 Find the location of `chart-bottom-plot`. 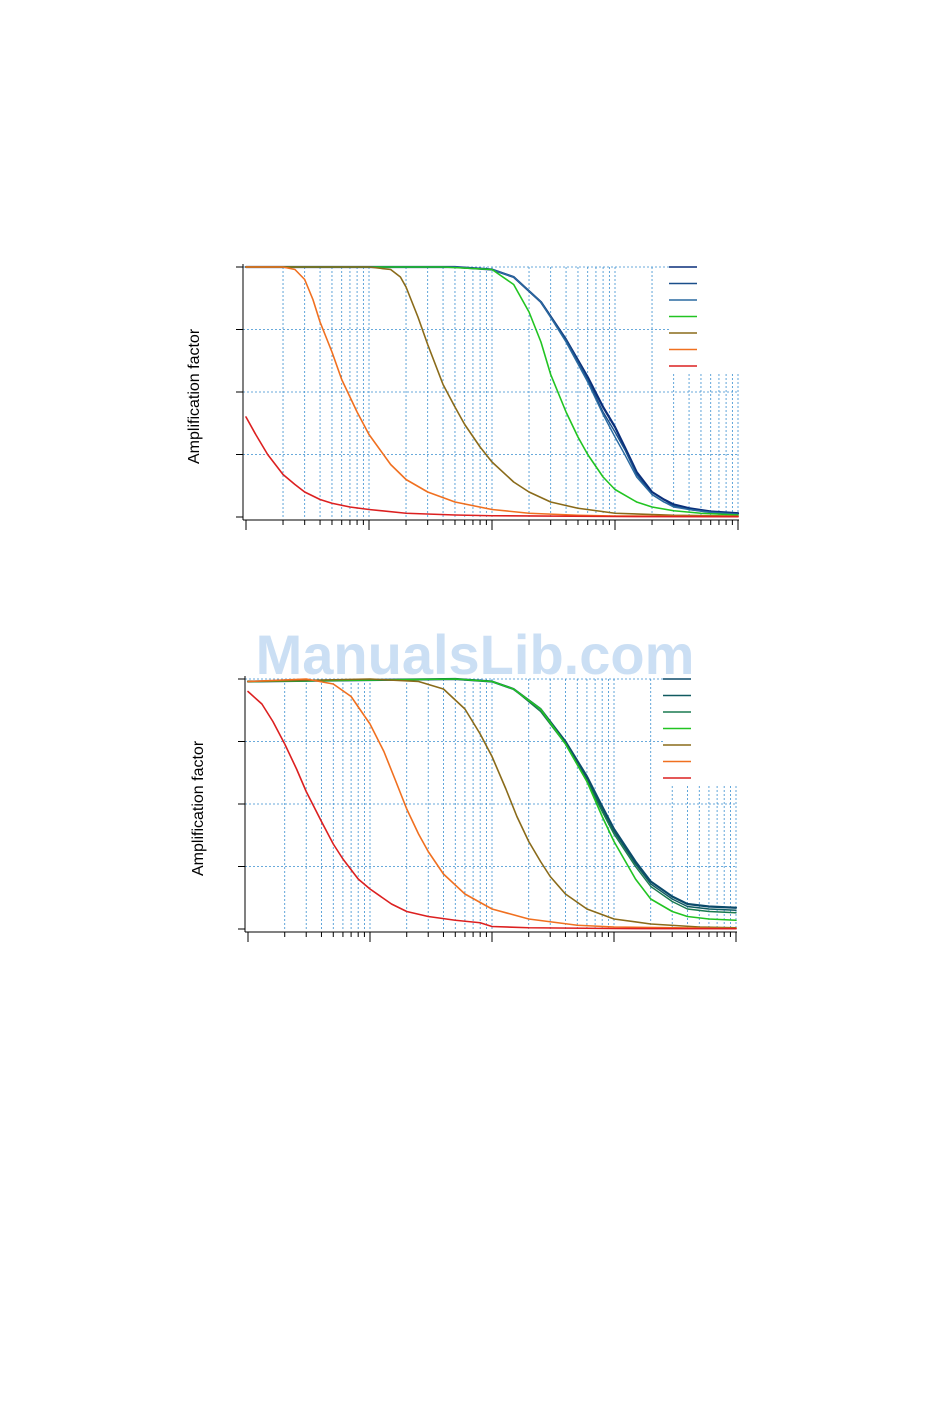

chart-bottom-plot is located at coordinates (488, 809).